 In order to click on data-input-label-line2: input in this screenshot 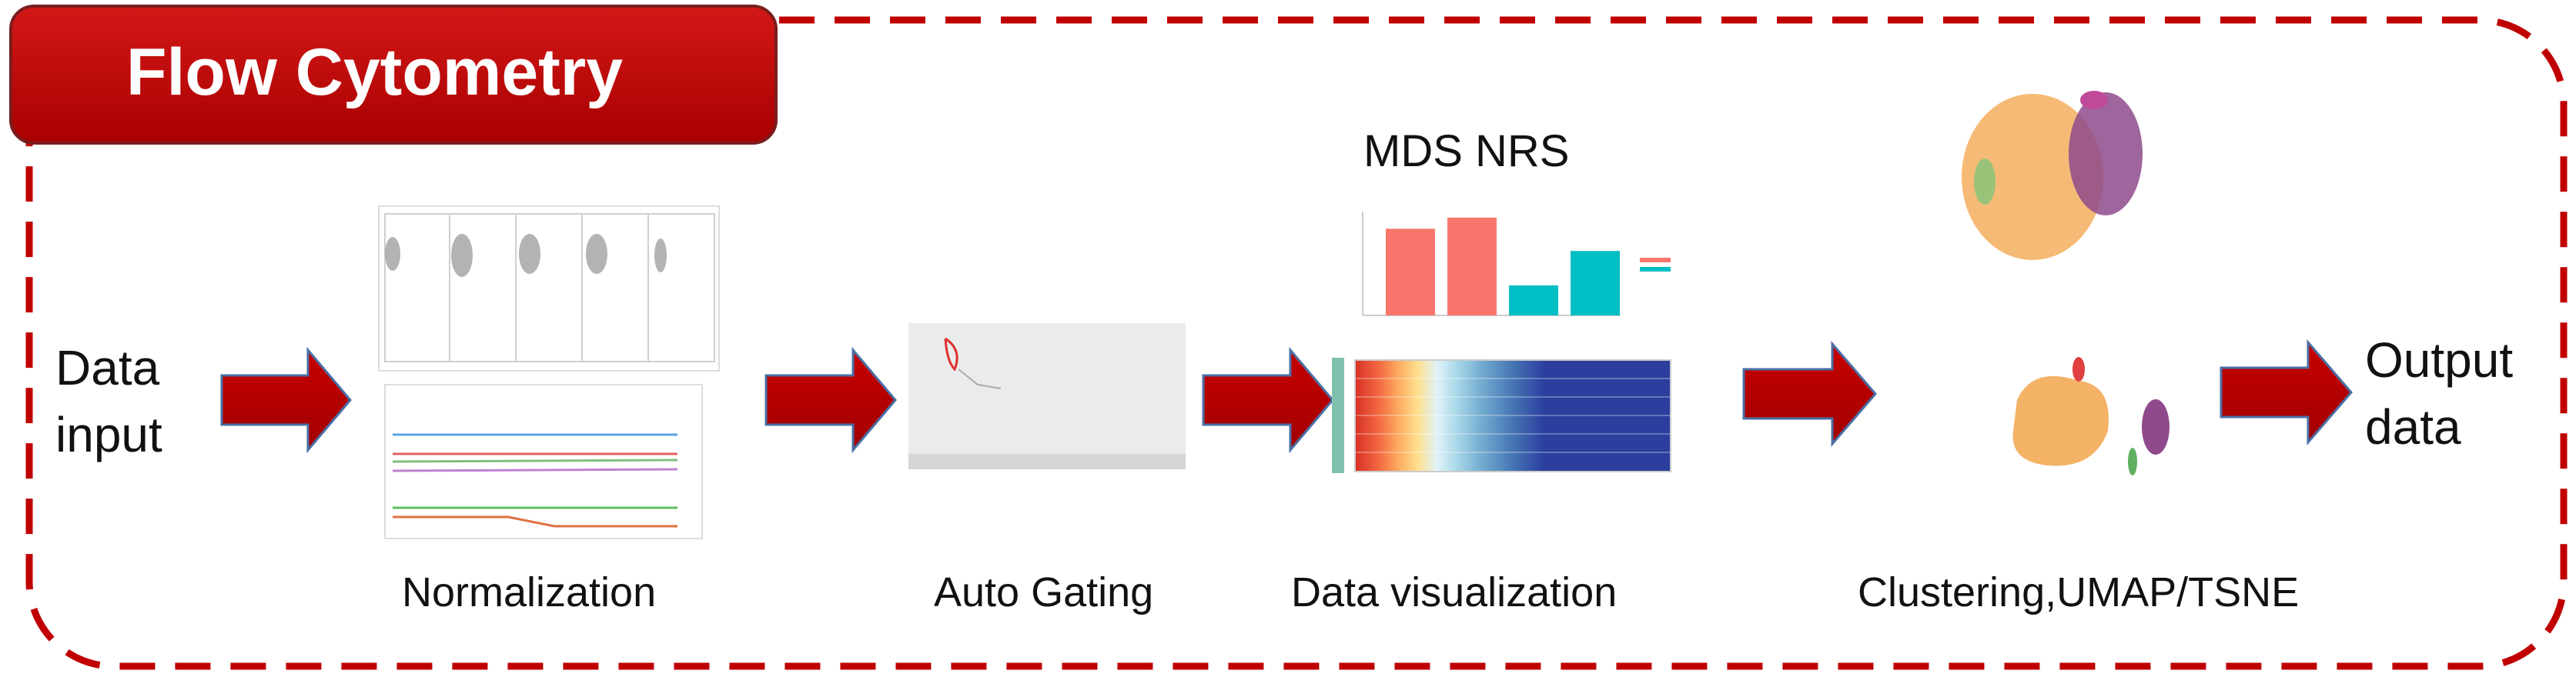, I will do `click(109, 435)`.